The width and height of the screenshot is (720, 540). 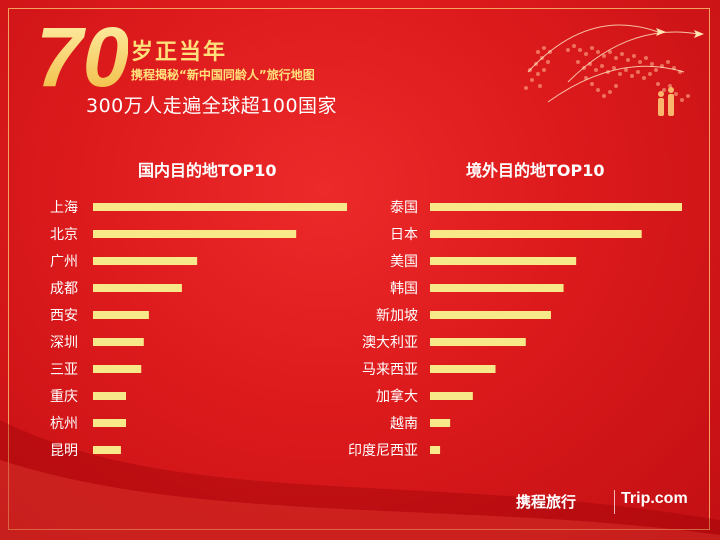 I want to click on domestic-category-label: 深圳, so click(x=64, y=343).